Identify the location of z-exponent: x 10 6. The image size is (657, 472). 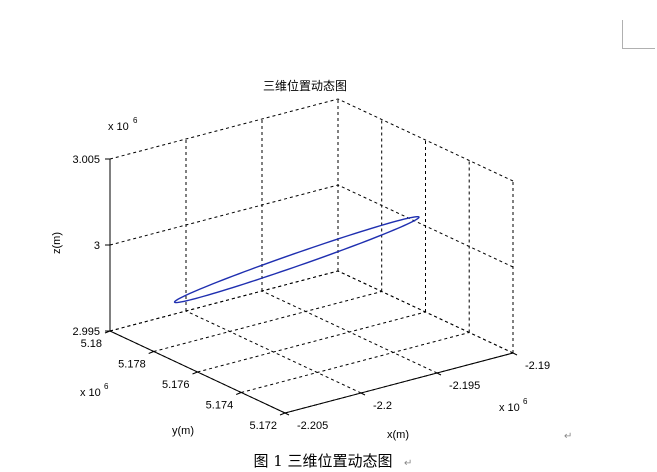
(123, 124).